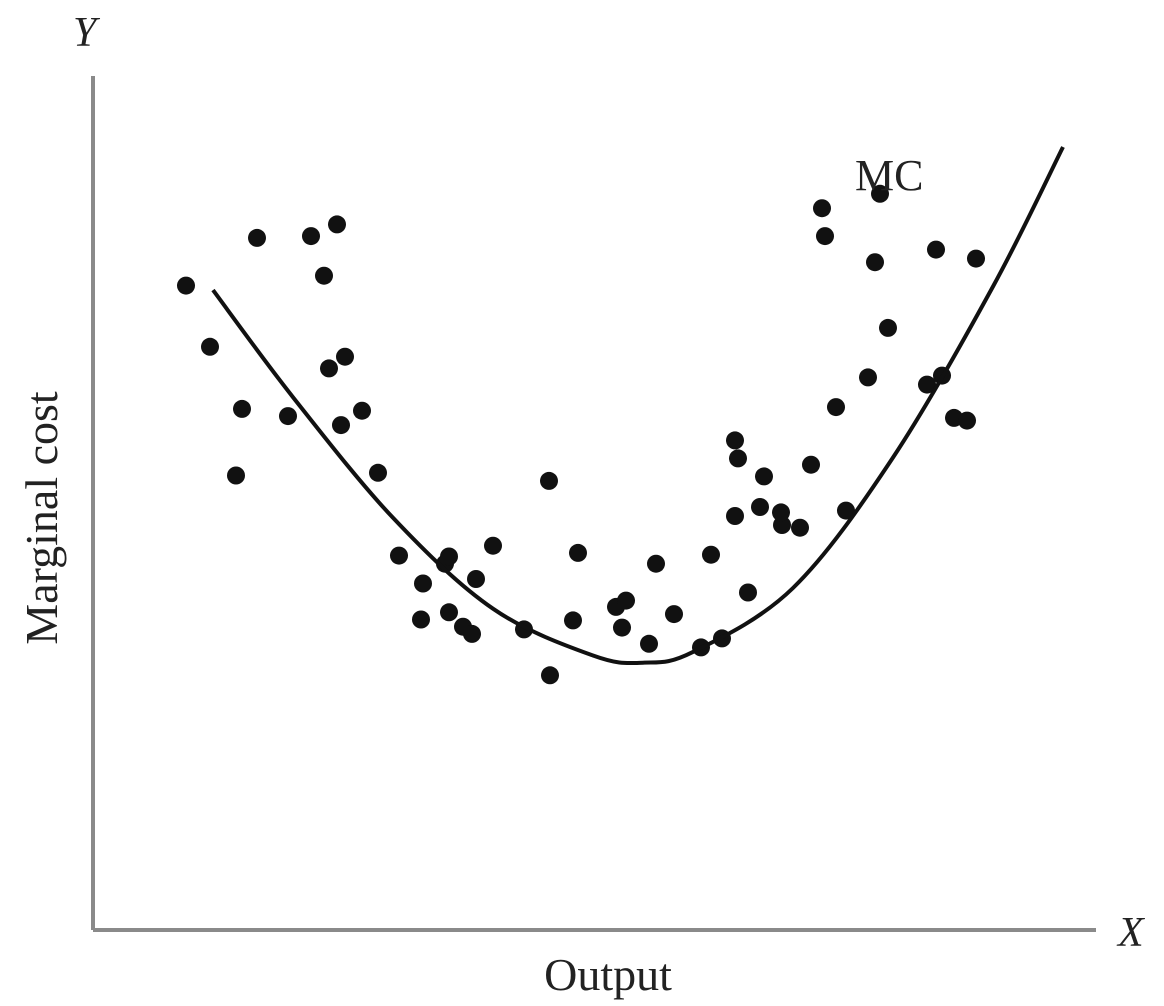 The image size is (1164, 1006). Describe the element at coordinates (889, 175) in the screenshot. I see `mc-series-label: MC` at that location.